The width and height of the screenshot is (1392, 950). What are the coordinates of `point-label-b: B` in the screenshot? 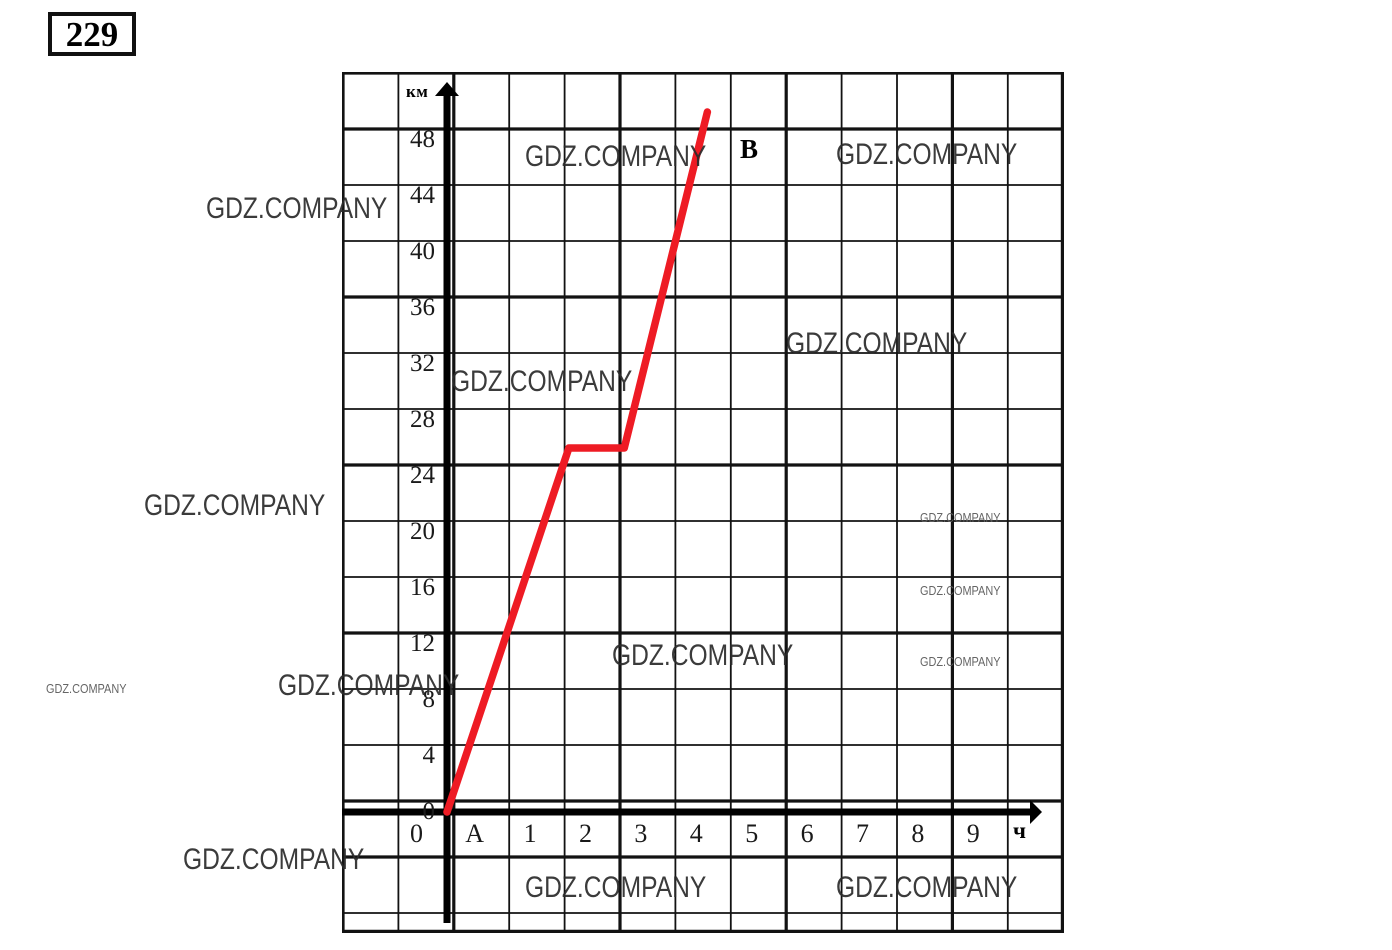 It's located at (749, 149).